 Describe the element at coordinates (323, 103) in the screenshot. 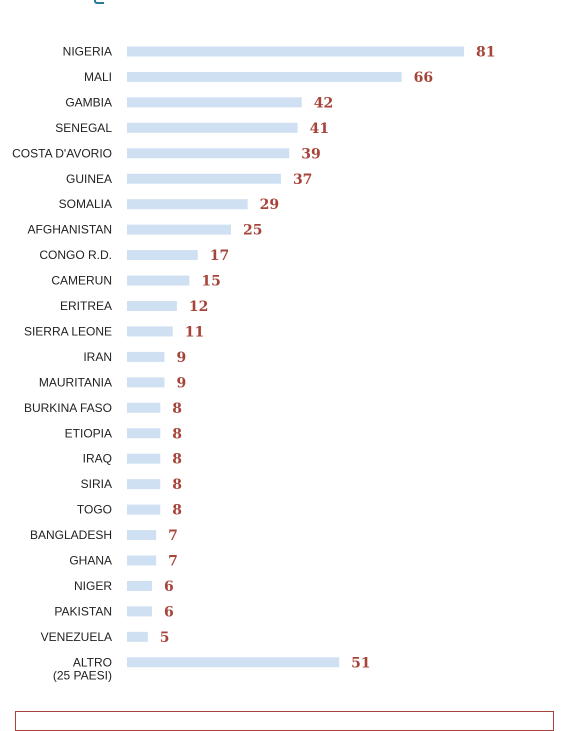

I see `value-label: 42` at that location.